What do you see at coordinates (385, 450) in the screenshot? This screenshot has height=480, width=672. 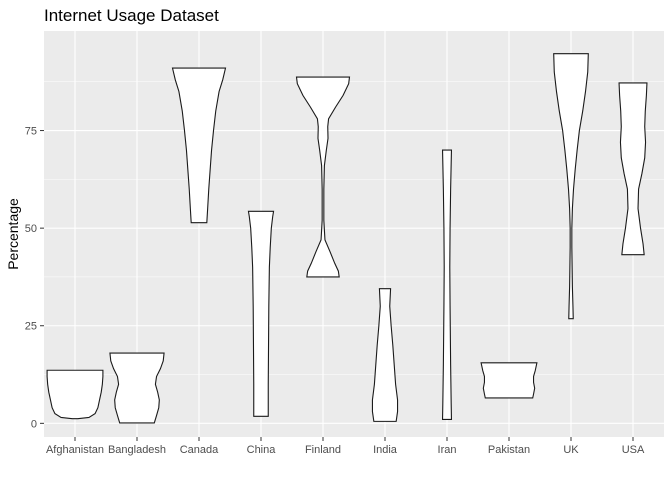 I see `x-tick-label: India` at bounding box center [385, 450].